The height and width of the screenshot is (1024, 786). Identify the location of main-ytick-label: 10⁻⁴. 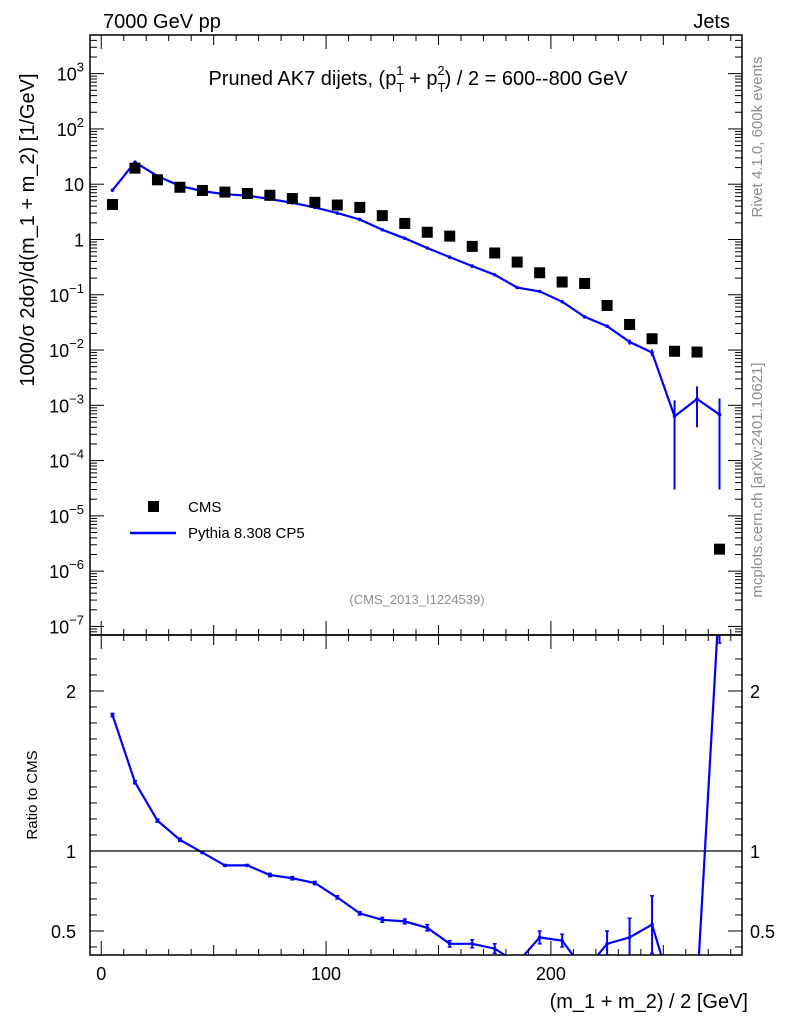
(66, 459).